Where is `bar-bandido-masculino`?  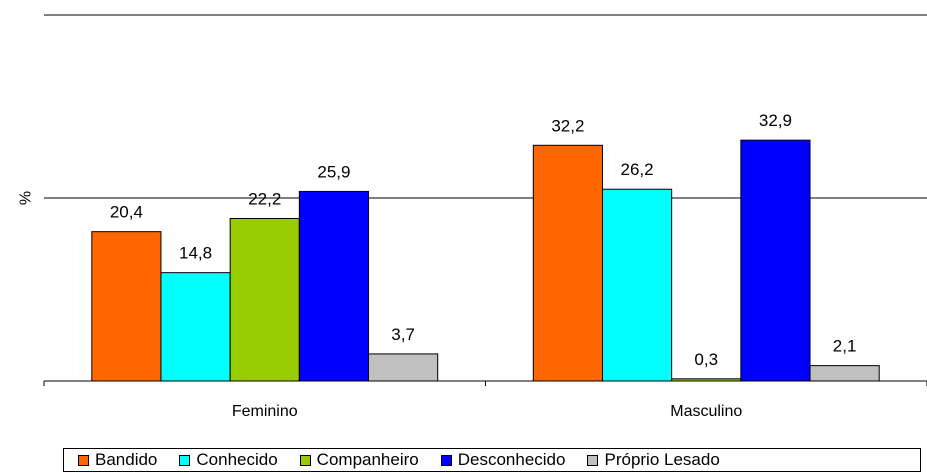 bar-bandido-masculino is located at coordinates (567, 263).